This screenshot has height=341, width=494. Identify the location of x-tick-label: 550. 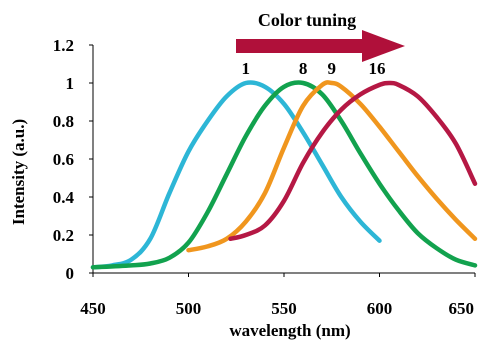
(284, 308).